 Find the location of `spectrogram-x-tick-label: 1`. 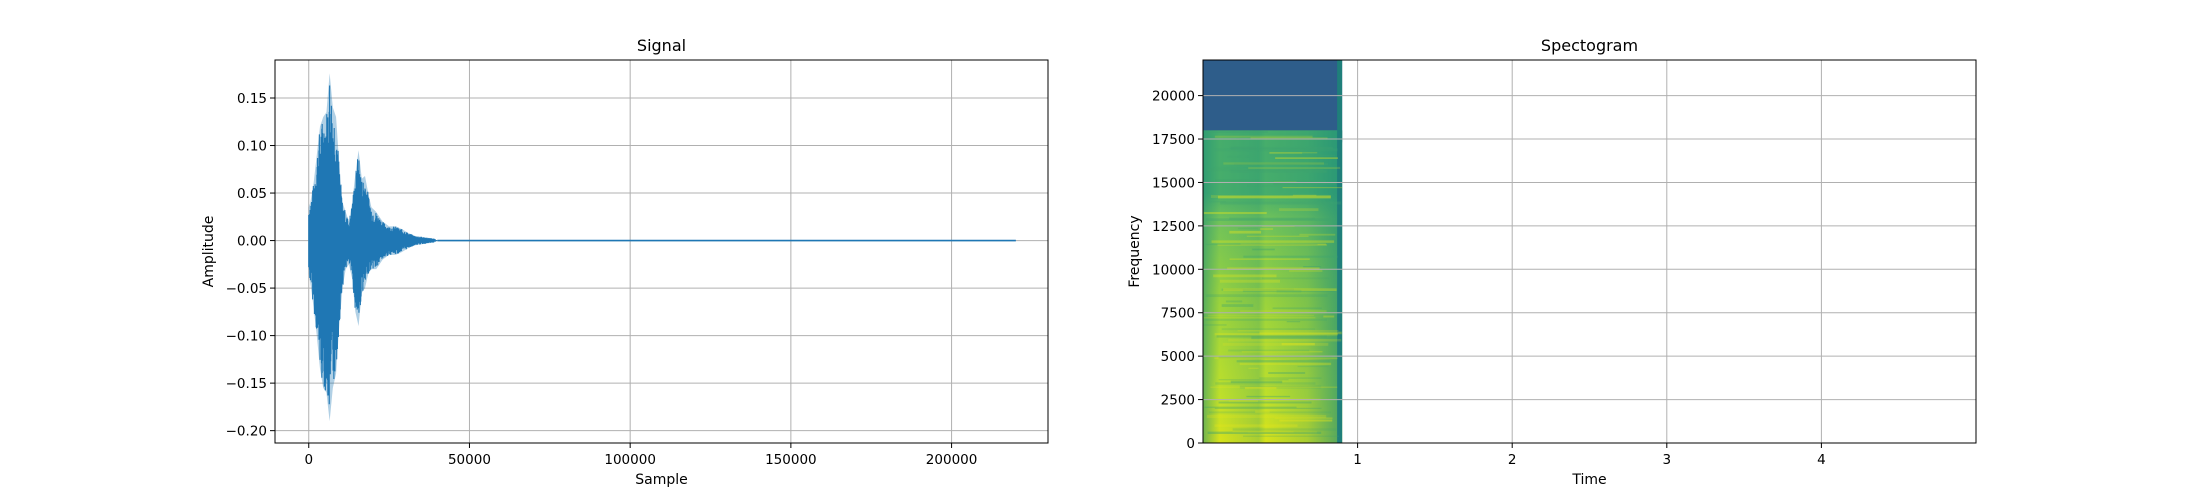

spectrogram-x-tick-label: 1 is located at coordinates (1357, 460).